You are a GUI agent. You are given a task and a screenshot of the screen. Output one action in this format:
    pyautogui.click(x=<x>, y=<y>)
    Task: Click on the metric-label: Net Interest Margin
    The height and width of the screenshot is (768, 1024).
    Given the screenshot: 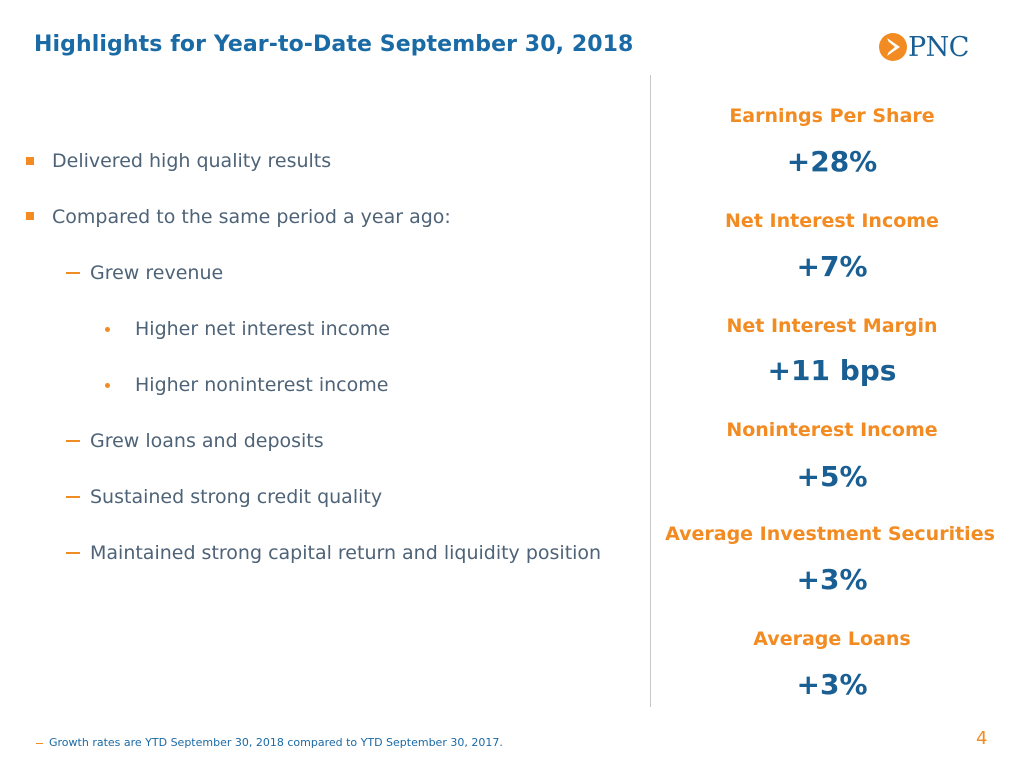 What is the action you would take?
    pyautogui.click(x=832, y=326)
    